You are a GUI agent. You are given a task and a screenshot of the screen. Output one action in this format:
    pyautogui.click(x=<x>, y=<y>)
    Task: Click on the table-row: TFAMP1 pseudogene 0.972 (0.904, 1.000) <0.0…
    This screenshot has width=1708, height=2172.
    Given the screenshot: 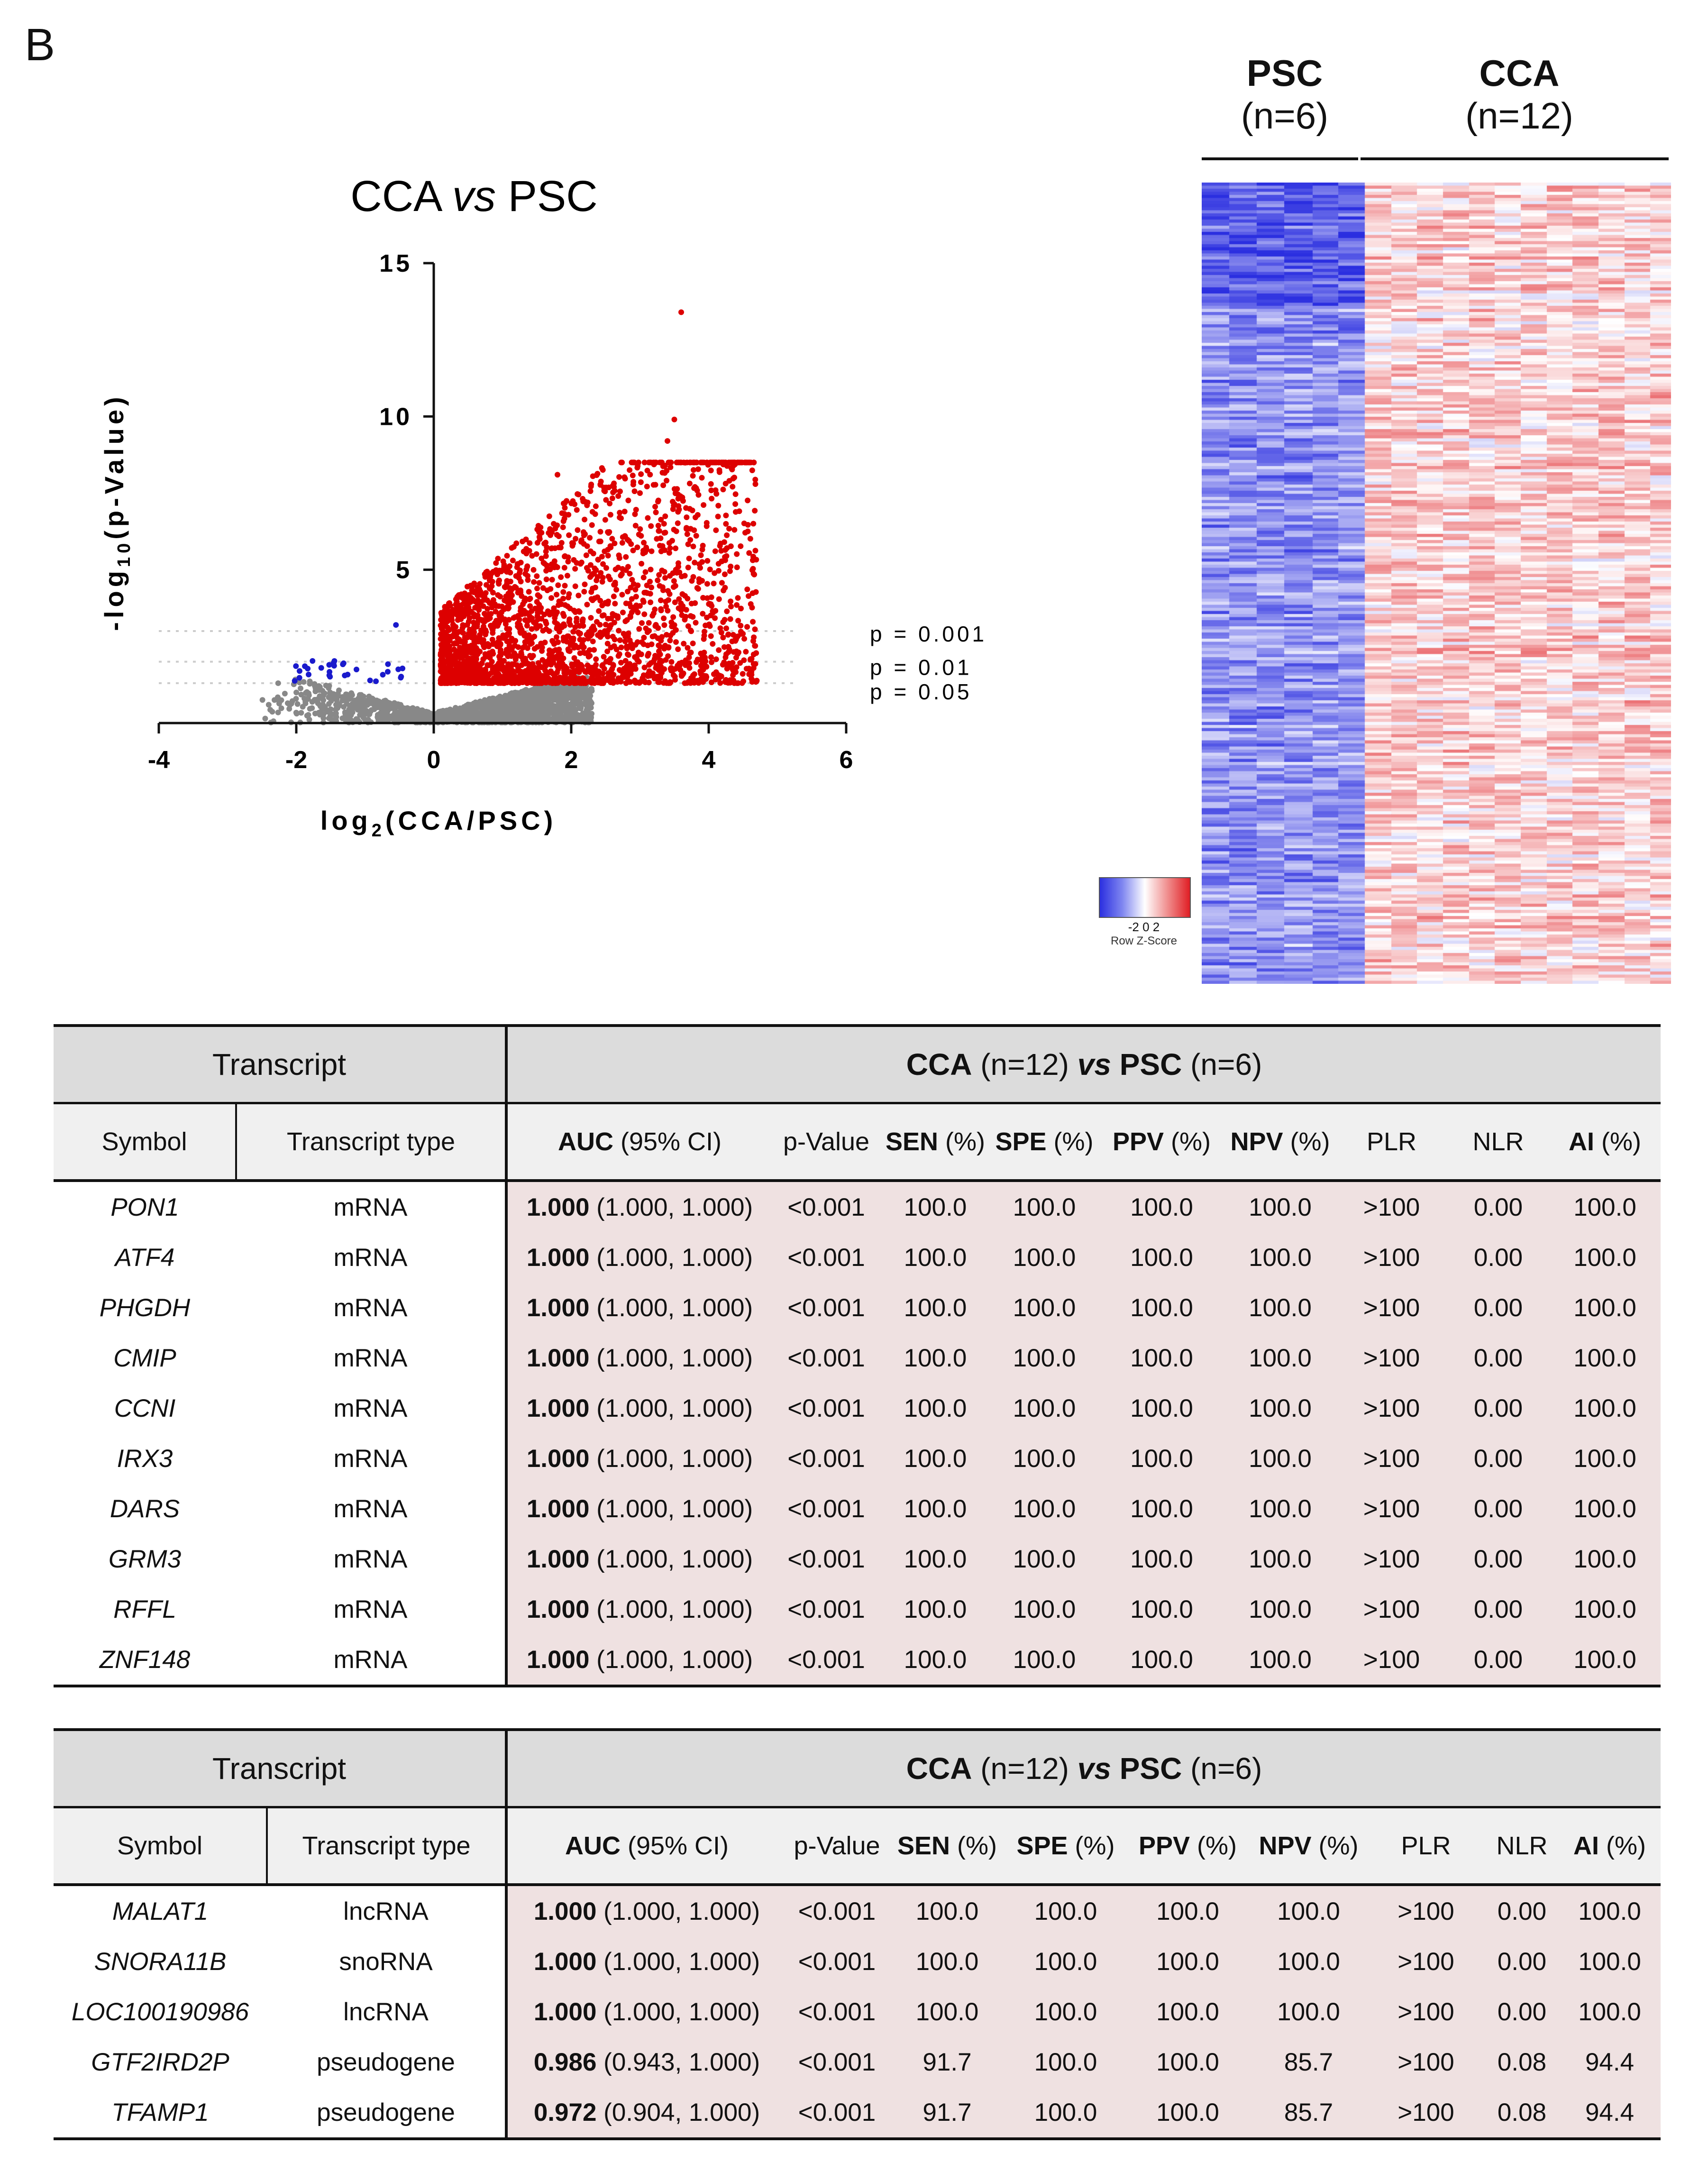 What is the action you would take?
    pyautogui.click(x=857, y=2113)
    